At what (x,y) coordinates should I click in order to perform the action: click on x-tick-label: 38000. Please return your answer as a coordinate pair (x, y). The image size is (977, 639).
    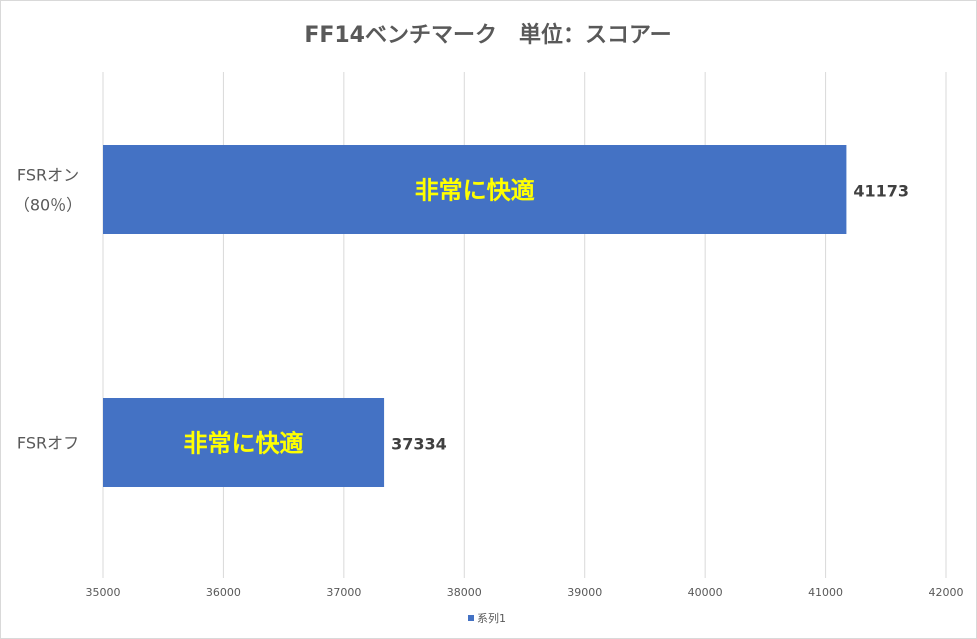
    Looking at the image, I should click on (464, 592).